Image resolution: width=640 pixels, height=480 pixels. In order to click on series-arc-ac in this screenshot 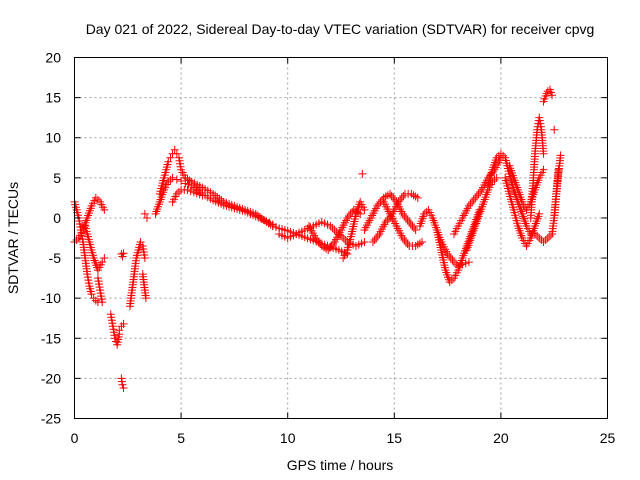, I will do `click(526, 187)`.